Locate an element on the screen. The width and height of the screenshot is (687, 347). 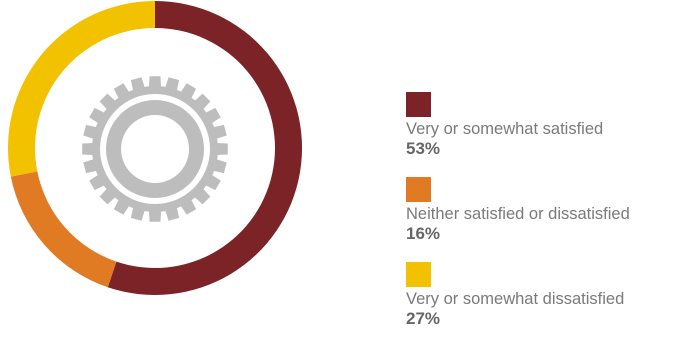
gear-icon is located at coordinates (155, 149).